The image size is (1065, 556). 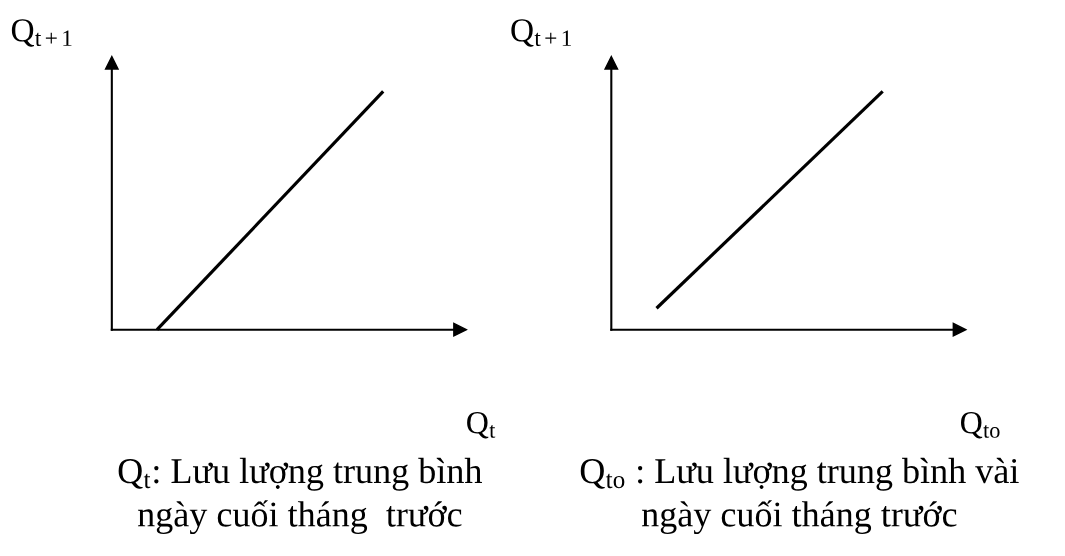 What do you see at coordinates (300, 496) in the screenshot?
I see `text: Q$_{t}$: Lưu lượng trung bình ngày cuối tháng trước` at bounding box center [300, 496].